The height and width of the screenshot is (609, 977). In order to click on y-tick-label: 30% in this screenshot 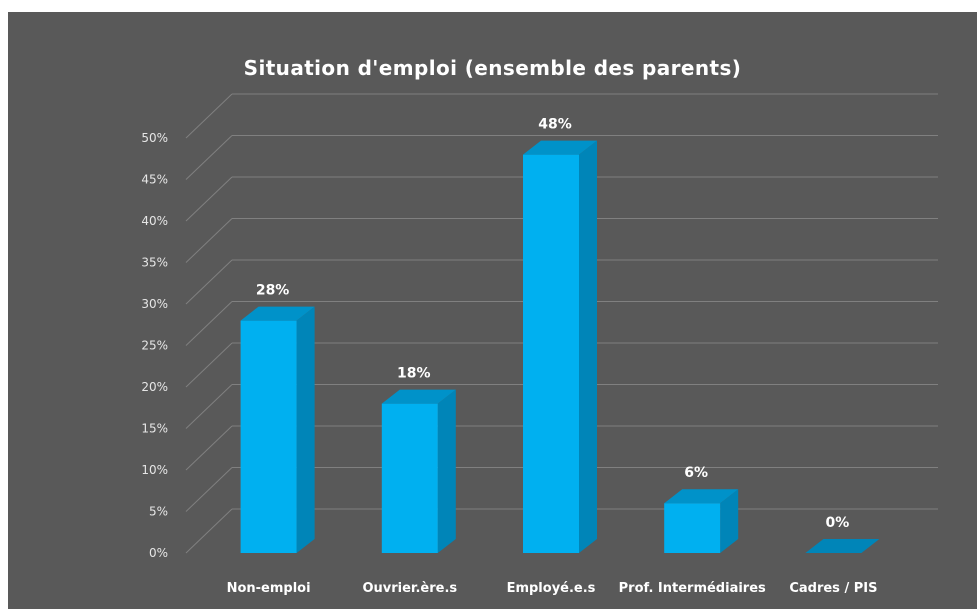, I will do `click(154, 304)`.